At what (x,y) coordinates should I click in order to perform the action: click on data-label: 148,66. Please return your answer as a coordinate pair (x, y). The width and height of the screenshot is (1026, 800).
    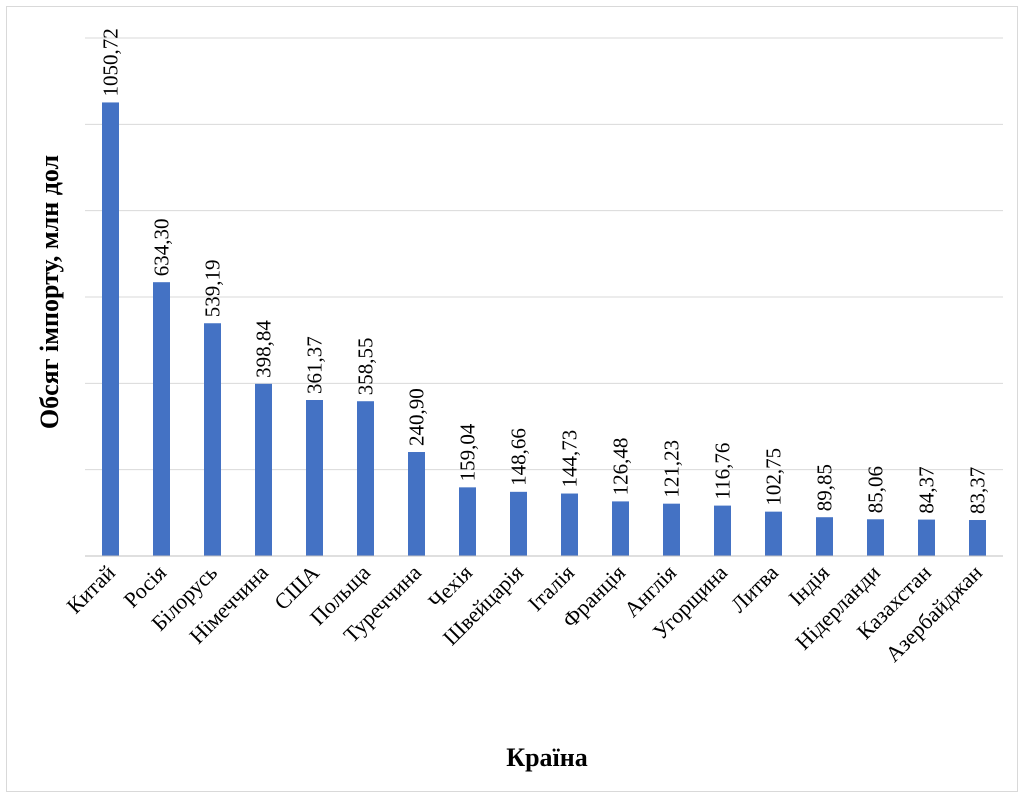
    Looking at the image, I should click on (519, 457).